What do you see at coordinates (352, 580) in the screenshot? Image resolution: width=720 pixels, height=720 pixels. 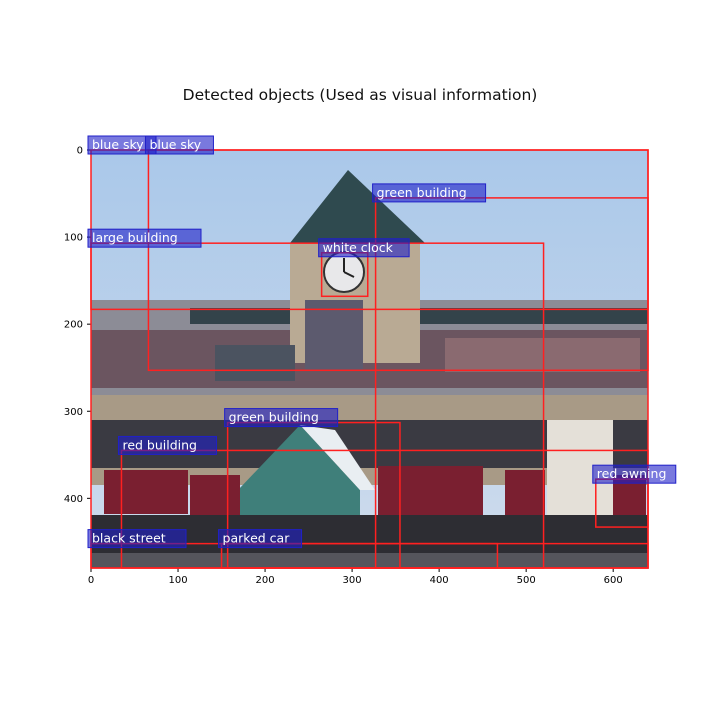 I see `x-tick-label: 300` at bounding box center [352, 580].